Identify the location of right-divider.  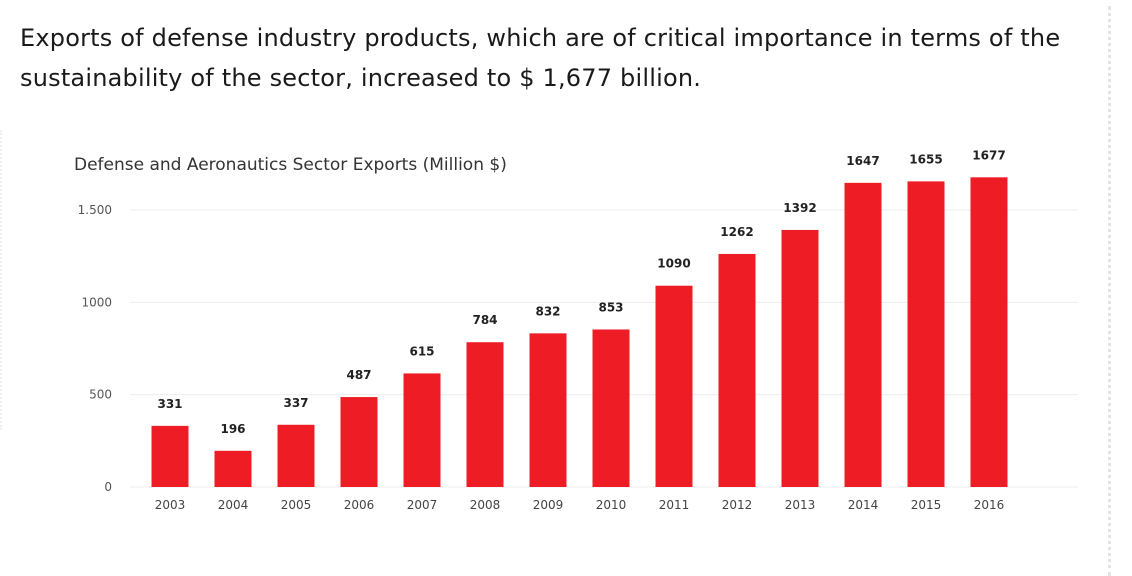
(1109, 291).